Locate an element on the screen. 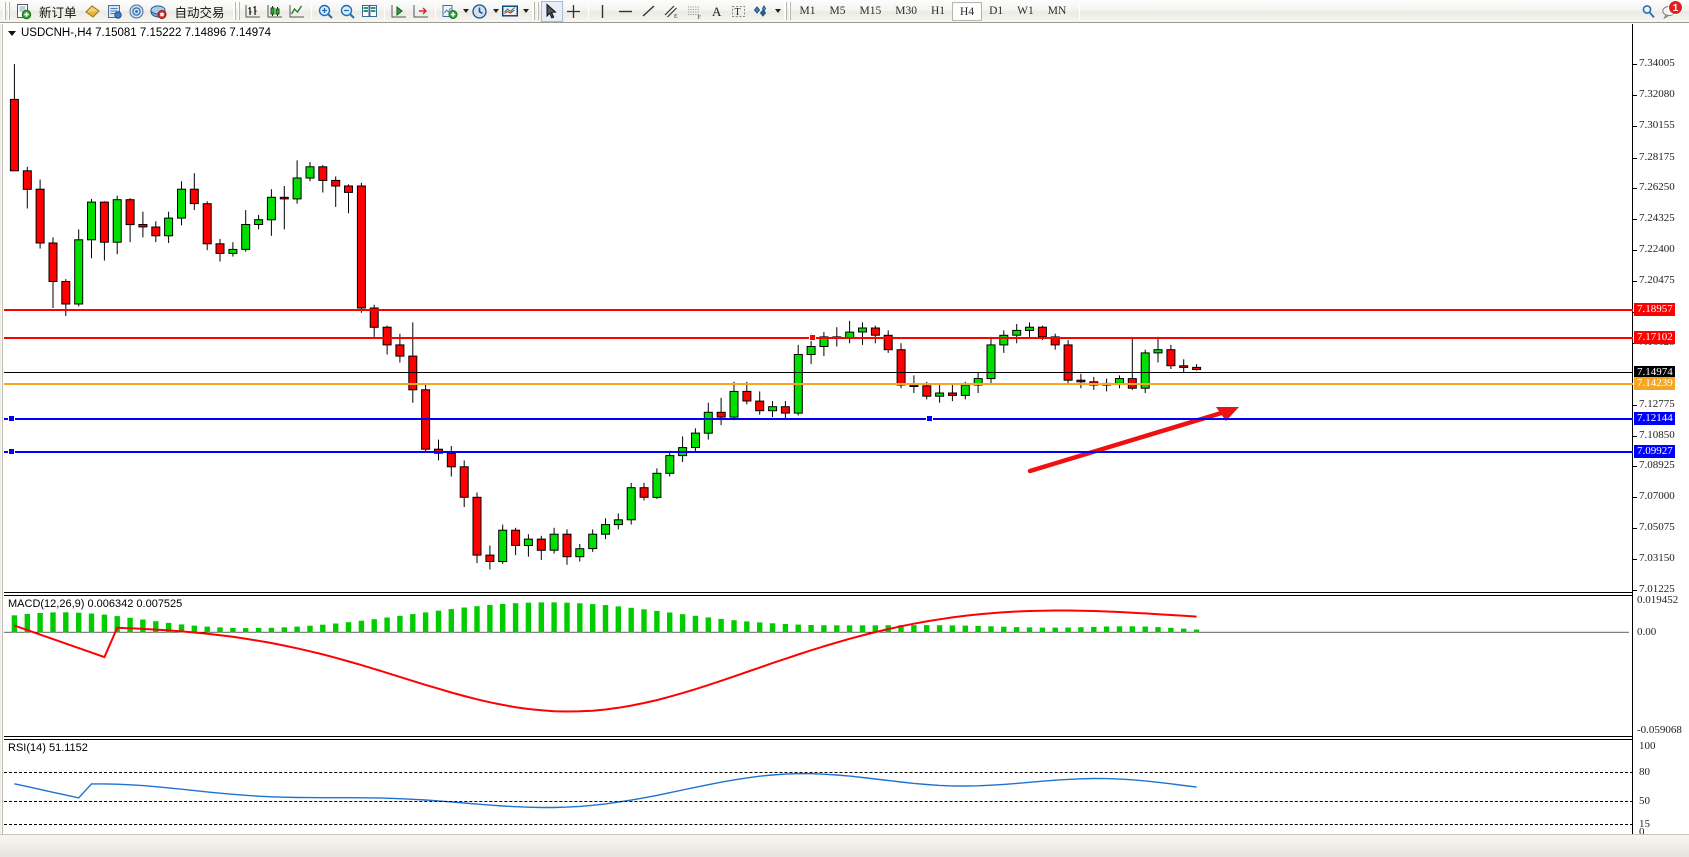  price-tick: 7.07000 is located at coordinates (1657, 496).